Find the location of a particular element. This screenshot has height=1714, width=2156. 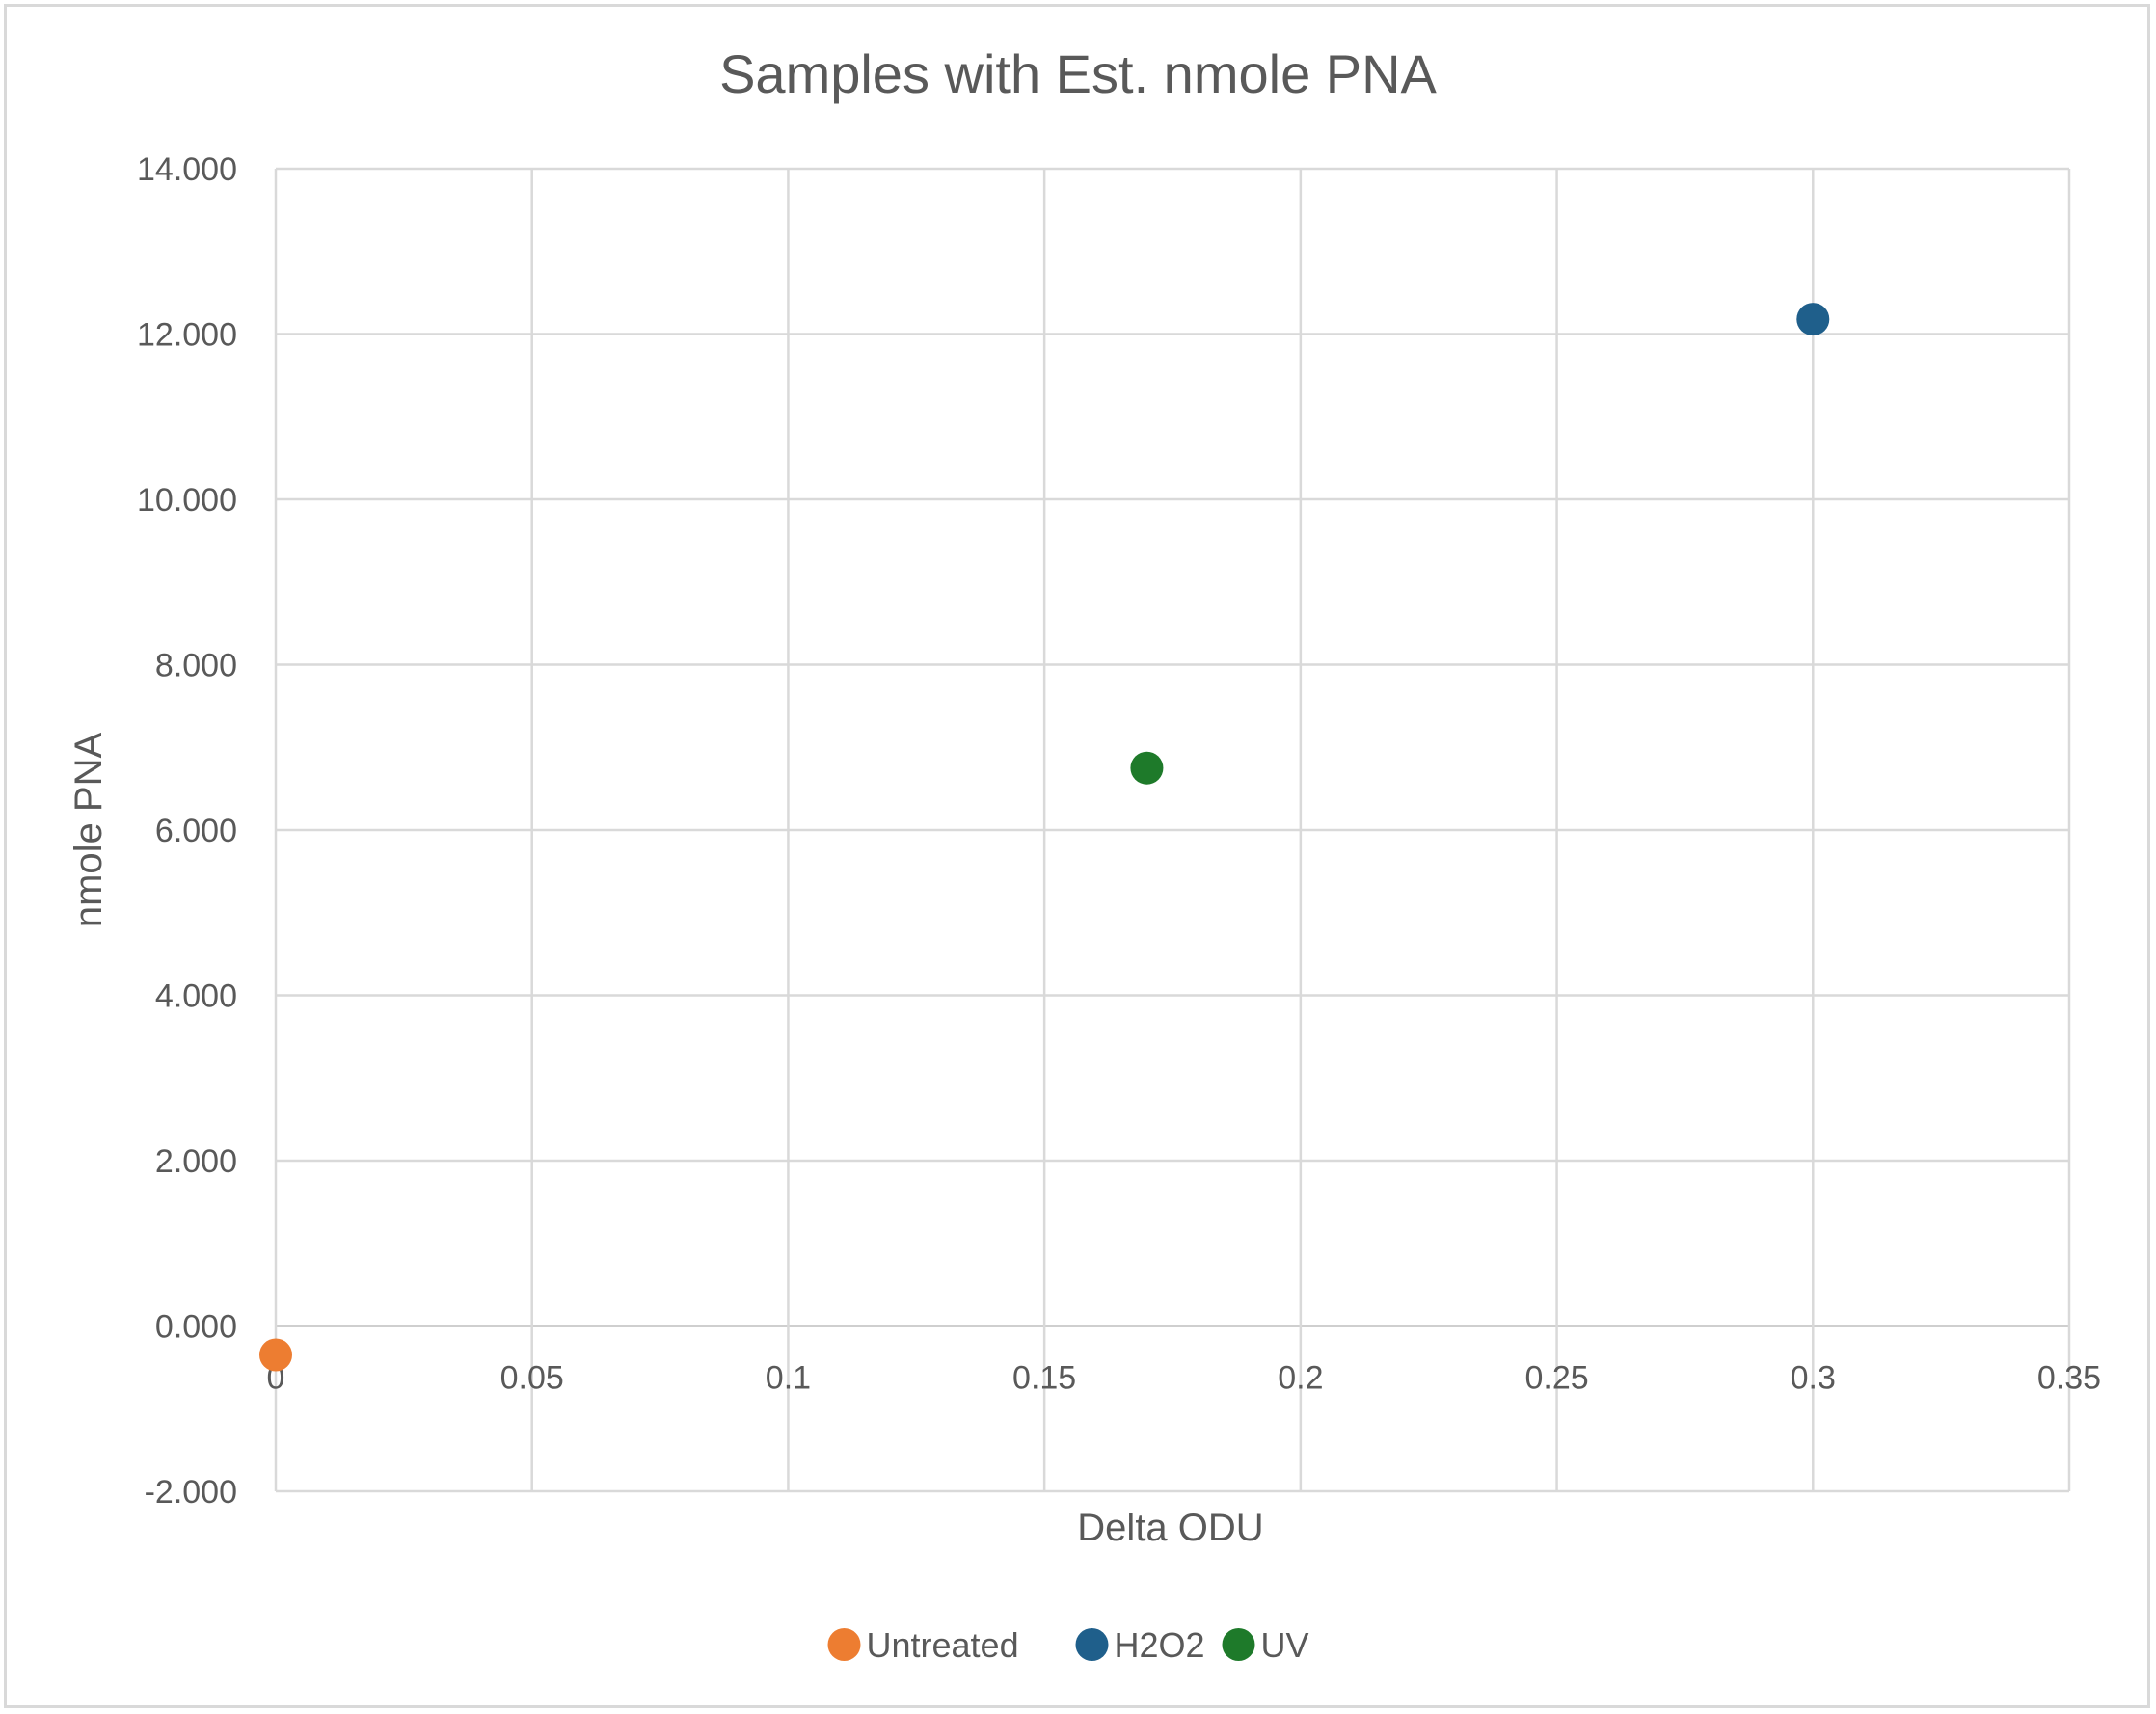

legend-label-untreated: Untreated is located at coordinates (943, 1645).